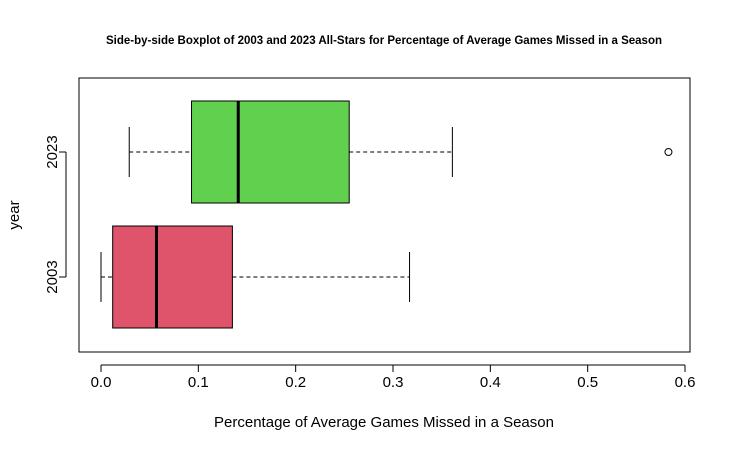 The width and height of the screenshot is (730, 450). Describe the element at coordinates (255, 277) in the screenshot. I see `box-2003` at that location.